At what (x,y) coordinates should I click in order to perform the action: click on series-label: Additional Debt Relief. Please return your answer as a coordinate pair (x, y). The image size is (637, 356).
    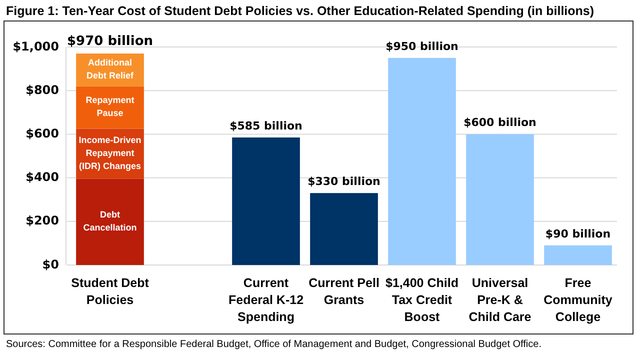
    Looking at the image, I should click on (110, 69).